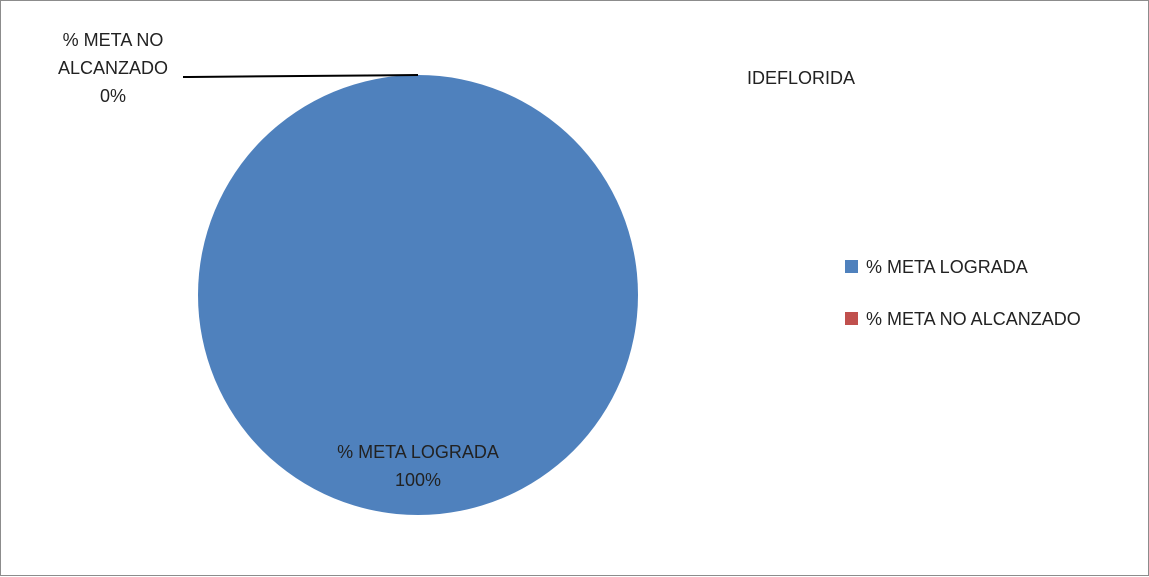 The height and width of the screenshot is (577, 1149). I want to click on data-label-pct-meta-no-alcanzado: % META NO ALCANZADO 0%, so click(113, 68).